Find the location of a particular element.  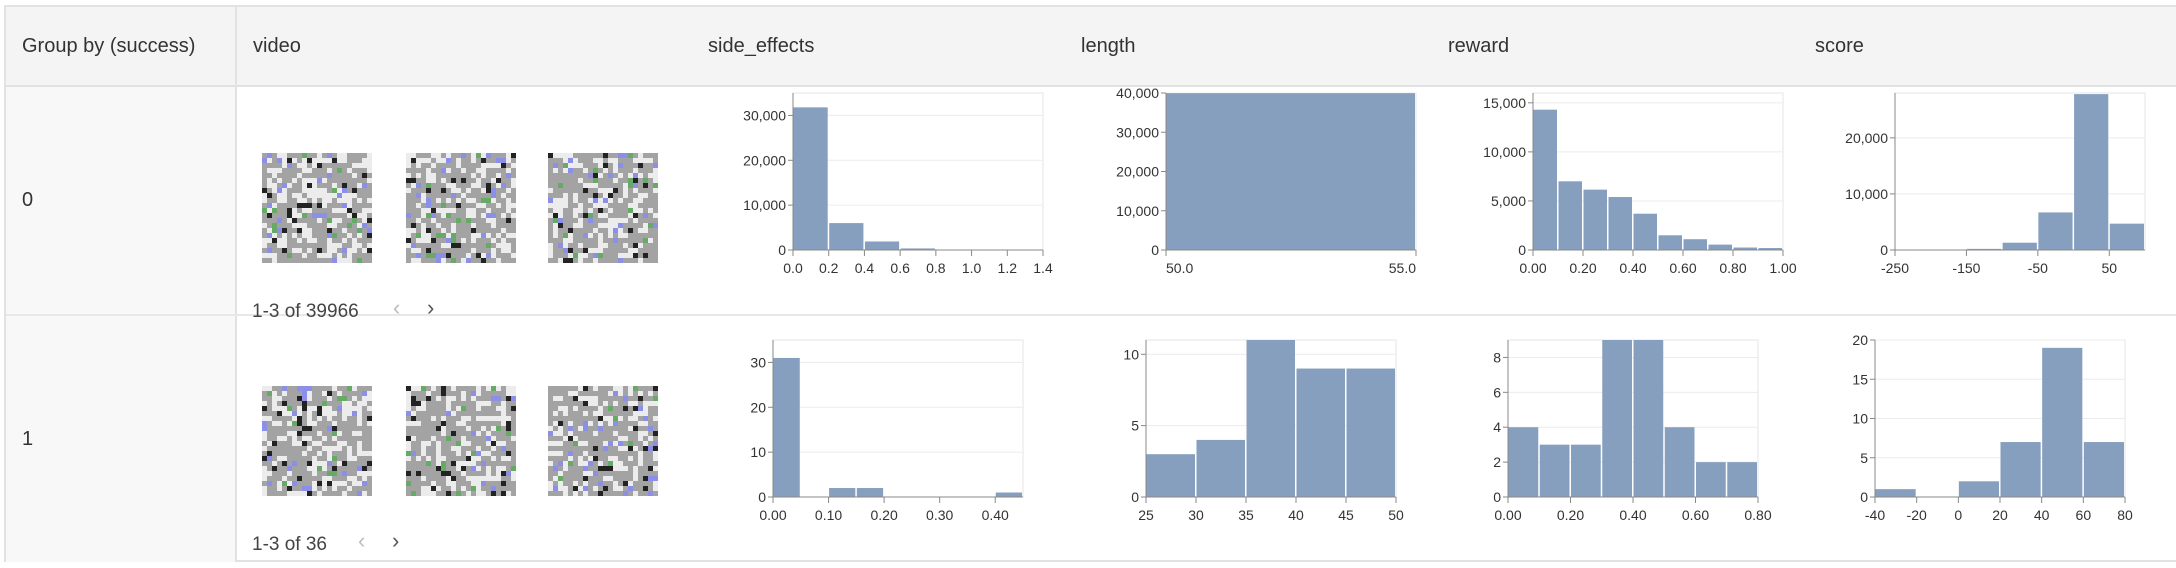

y-tick-label: 20,000 is located at coordinates (1137, 172).